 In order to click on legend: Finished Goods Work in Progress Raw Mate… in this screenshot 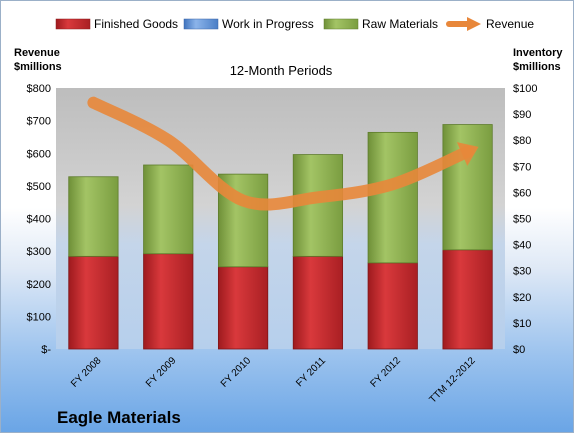, I will do `click(294, 24)`.